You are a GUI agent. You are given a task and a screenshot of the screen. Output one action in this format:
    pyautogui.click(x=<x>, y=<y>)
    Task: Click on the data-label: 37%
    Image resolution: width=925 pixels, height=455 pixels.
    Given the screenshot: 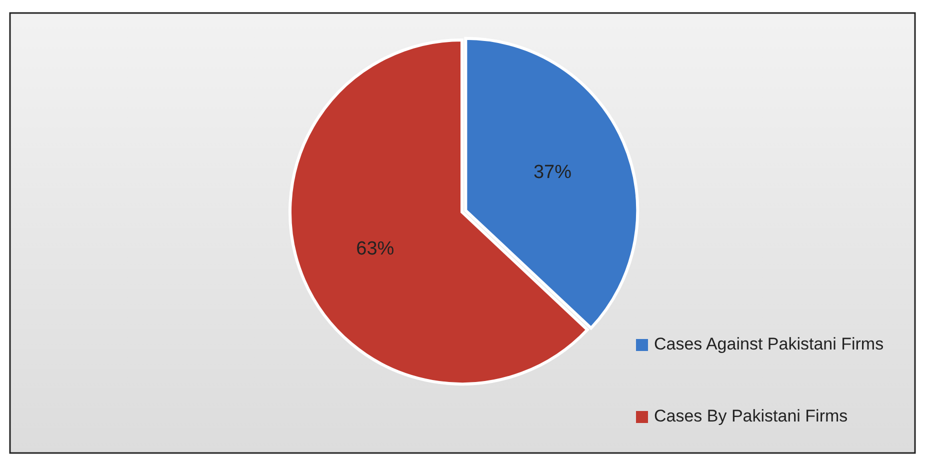 What is the action you would take?
    pyautogui.click(x=552, y=172)
    